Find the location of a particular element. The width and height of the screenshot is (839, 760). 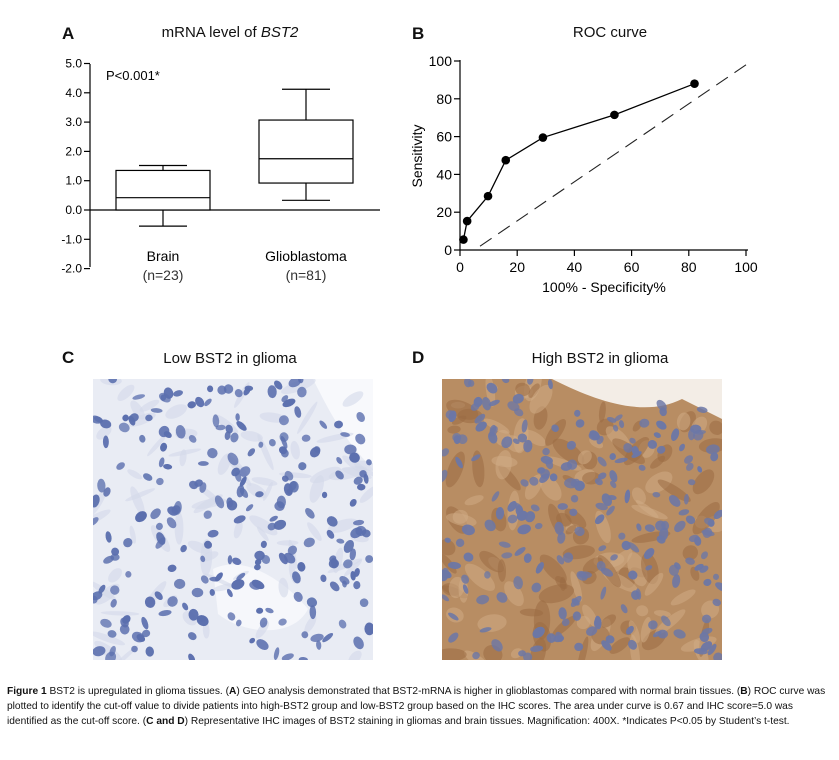

x-category-count: (n=81) is located at coordinates (306, 275).